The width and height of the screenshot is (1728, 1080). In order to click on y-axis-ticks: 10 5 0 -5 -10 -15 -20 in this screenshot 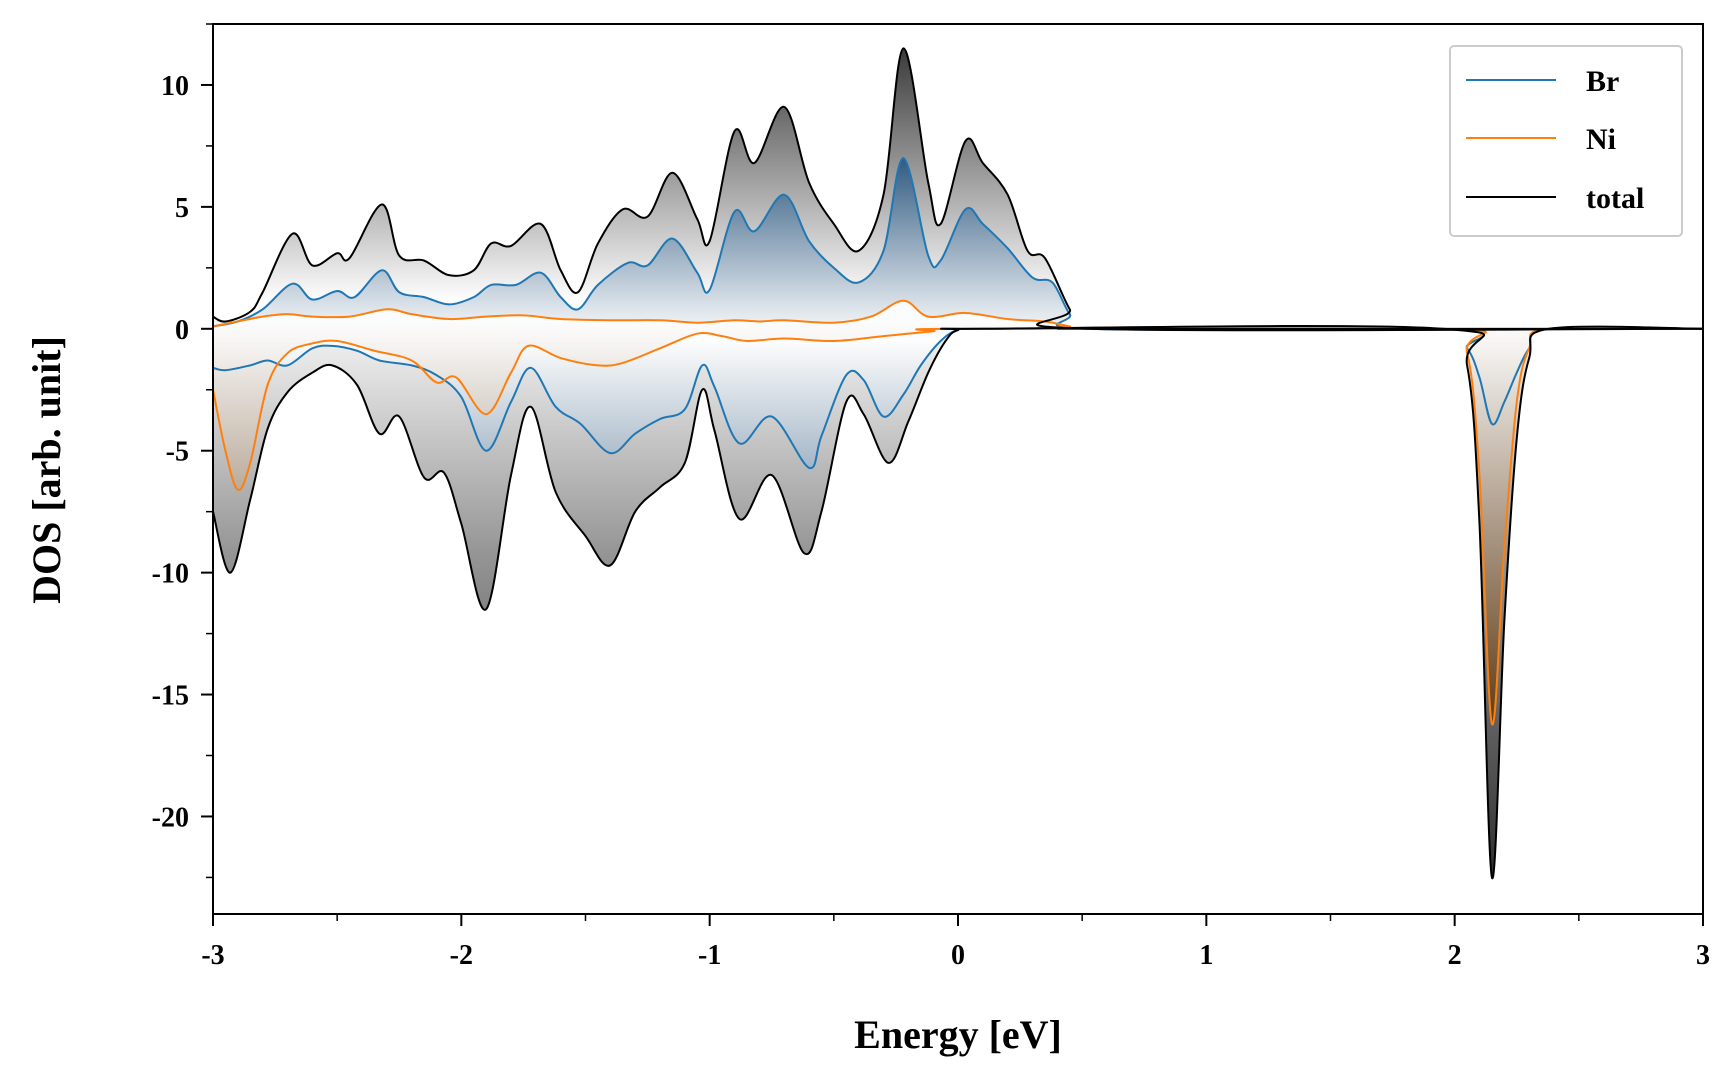, I will do `click(182, 451)`.